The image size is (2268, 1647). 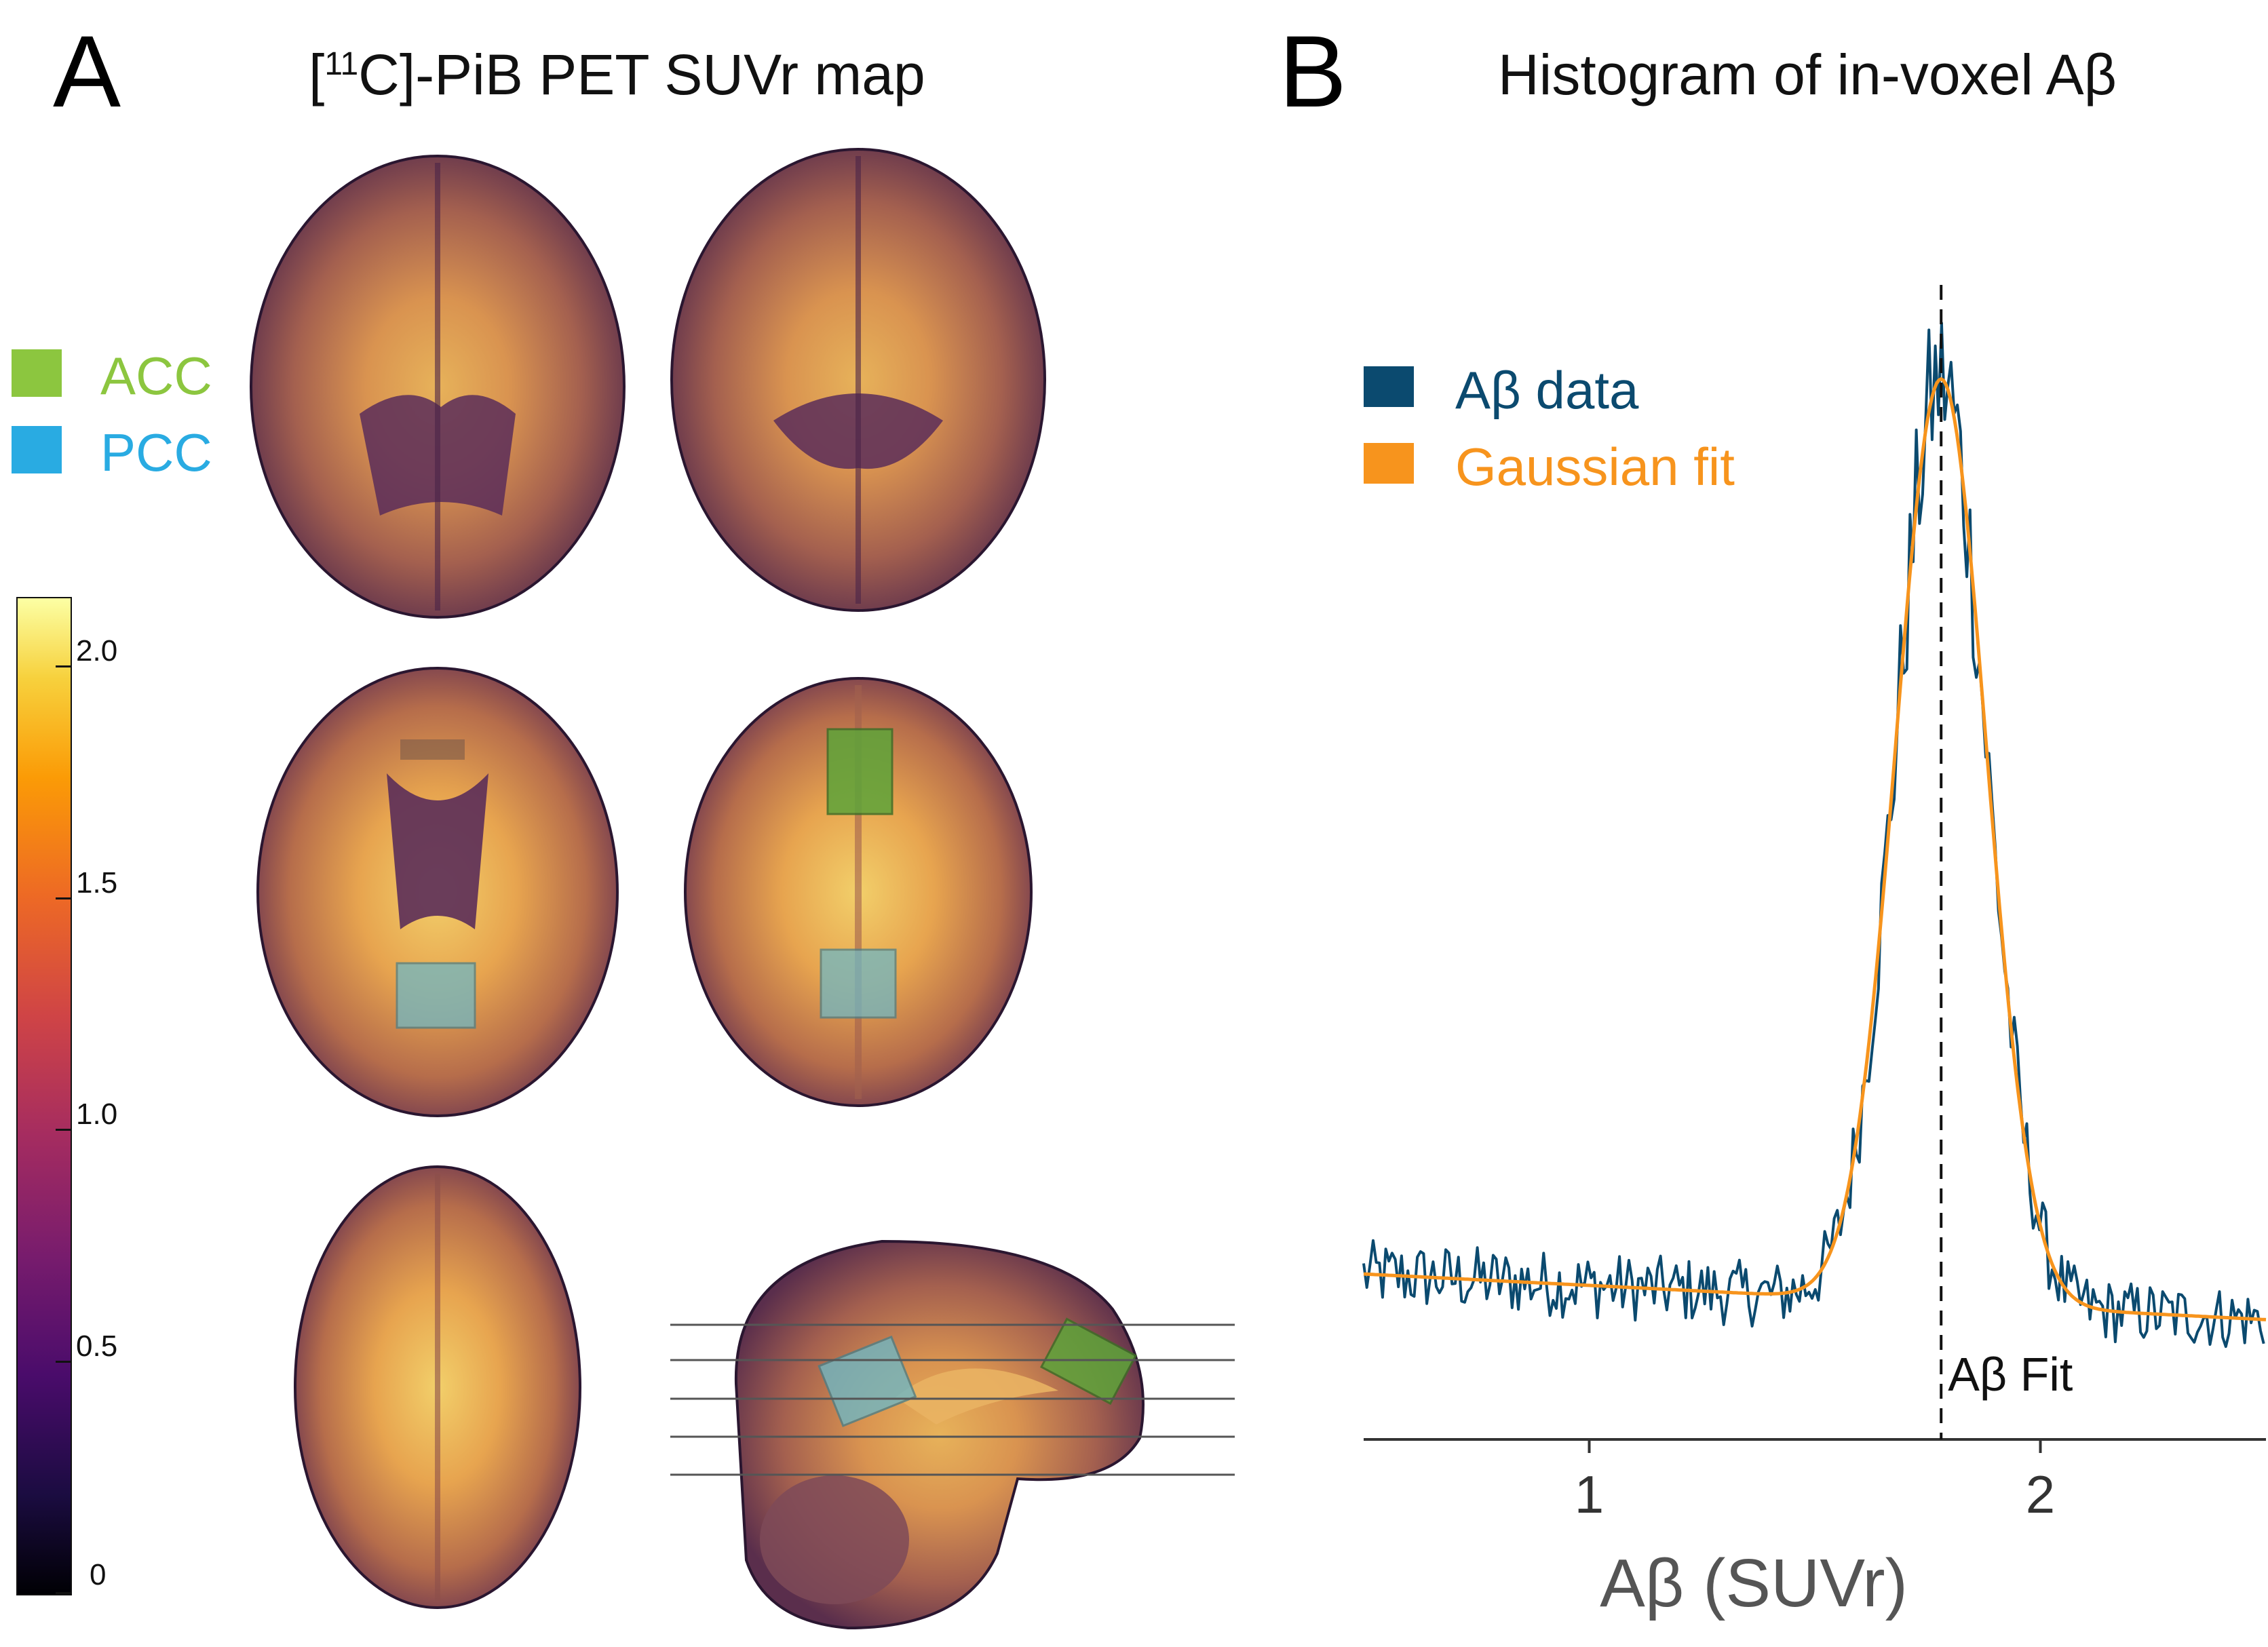 What do you see at coordinates (44, 1096) in the screenshot?
I see `colorbar` at bounding box center [44, 1096].